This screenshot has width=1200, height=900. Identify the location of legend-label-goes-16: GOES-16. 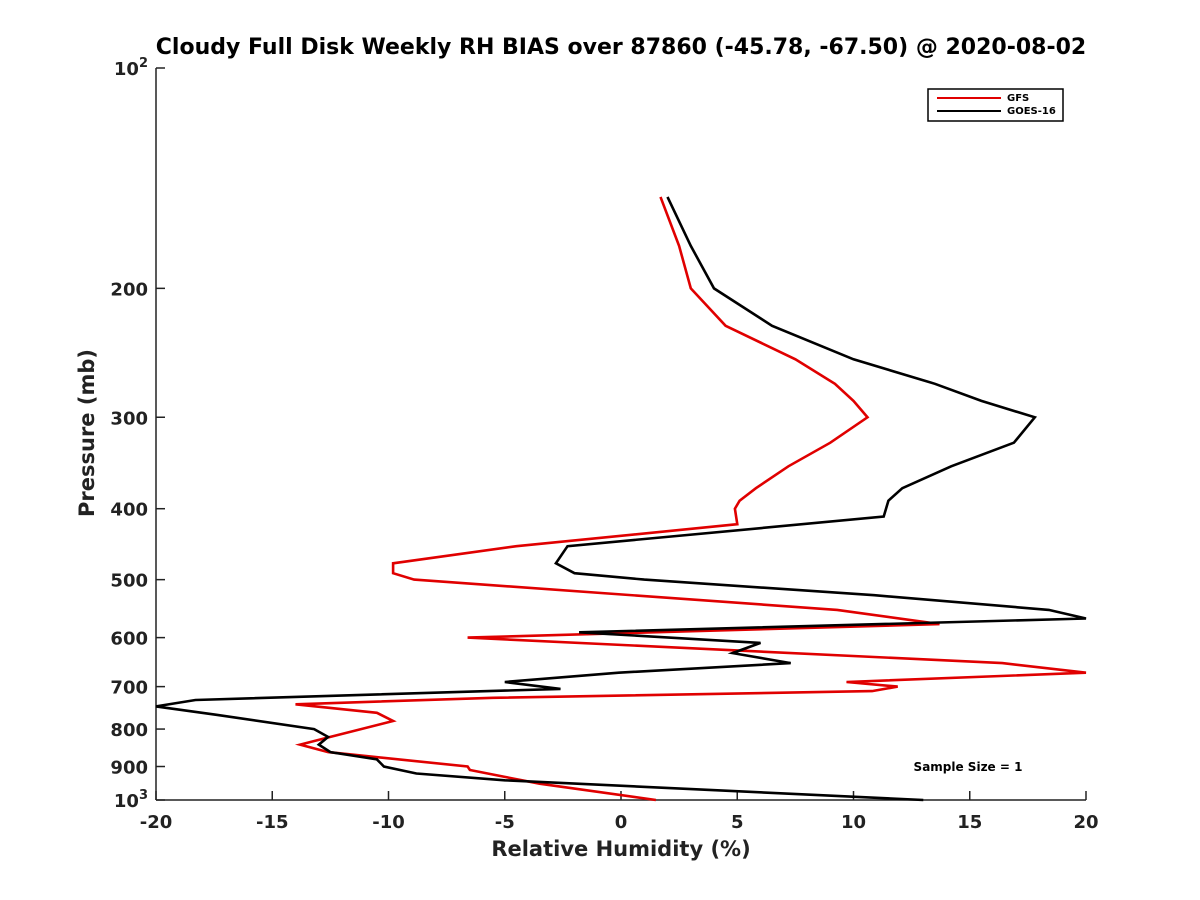
(1031, 111).